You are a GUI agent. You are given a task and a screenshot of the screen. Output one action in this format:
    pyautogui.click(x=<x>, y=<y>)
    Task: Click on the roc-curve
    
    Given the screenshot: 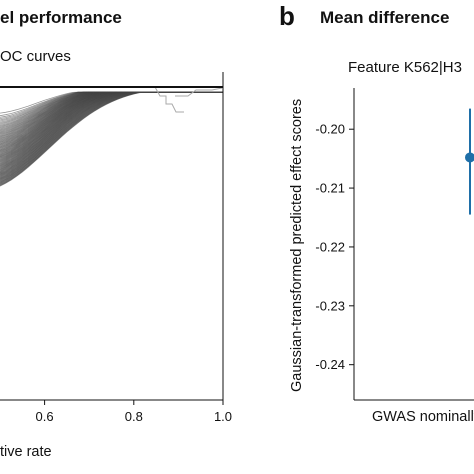 What is the action you would take?
    pyautogui.click(x=111, y=139)
    